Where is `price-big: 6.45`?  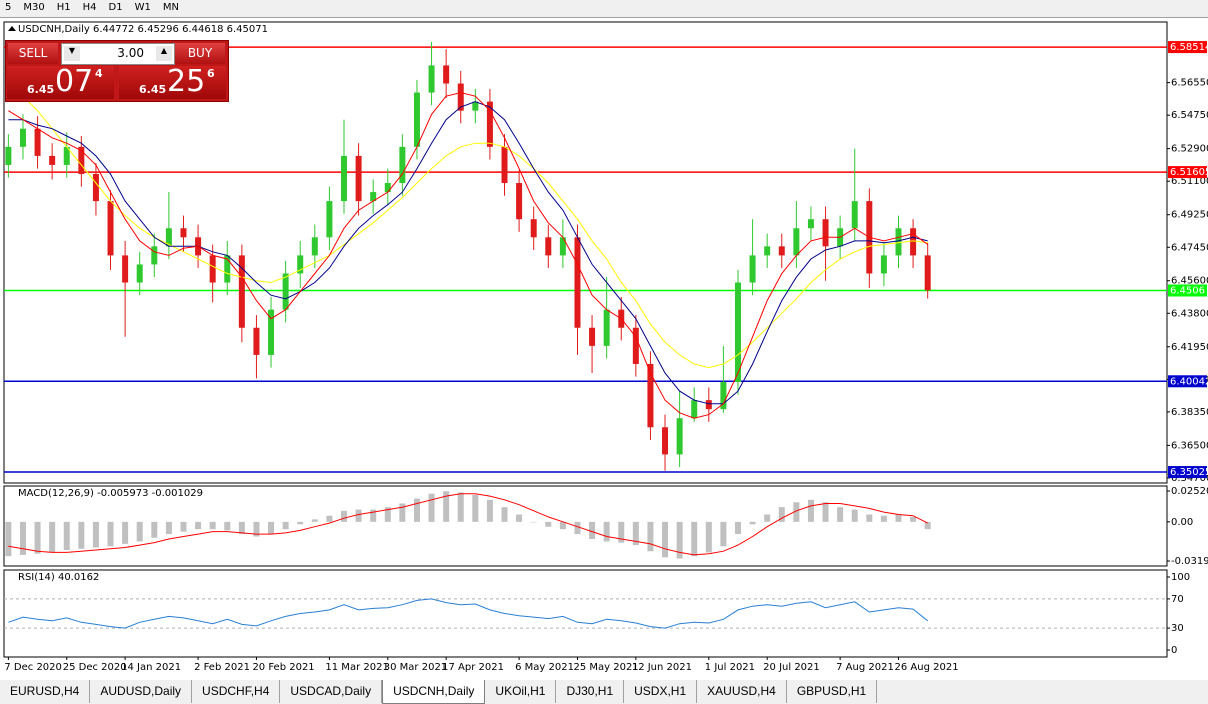
price-big: 6.45 is located at coordinates (153, 89).